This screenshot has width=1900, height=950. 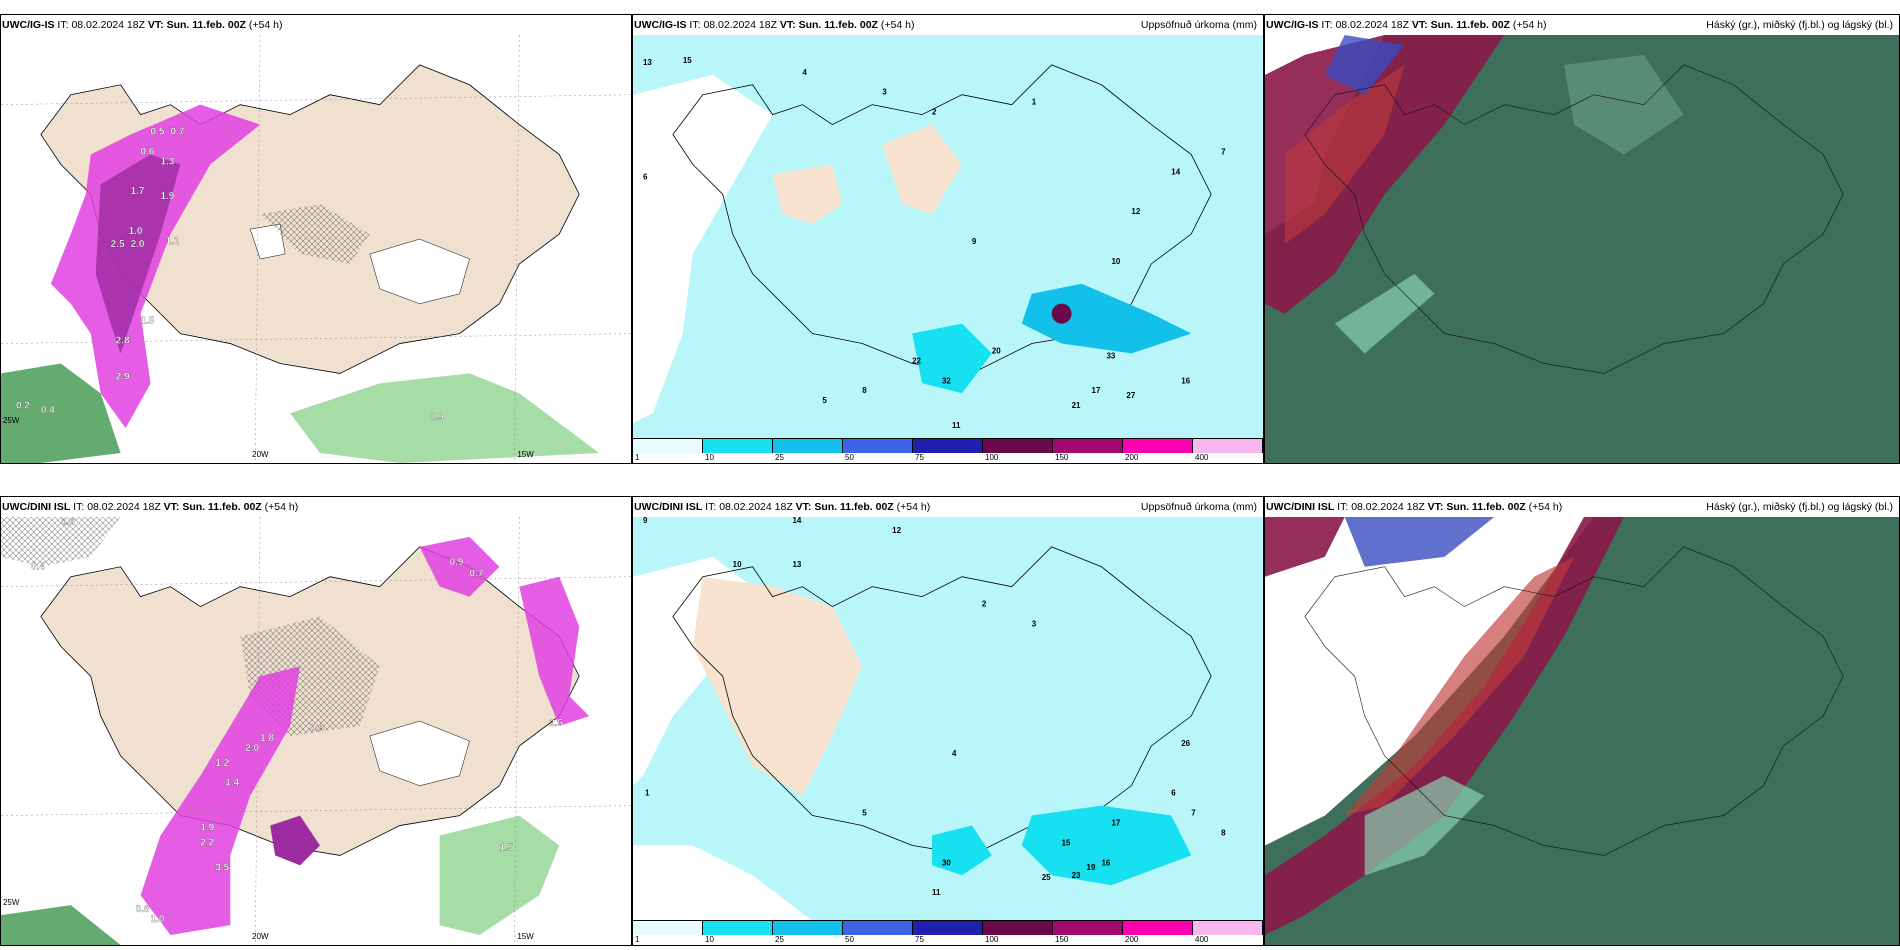 I want to click on colorbar-tick-label: 1, so click(x=637, y=457).